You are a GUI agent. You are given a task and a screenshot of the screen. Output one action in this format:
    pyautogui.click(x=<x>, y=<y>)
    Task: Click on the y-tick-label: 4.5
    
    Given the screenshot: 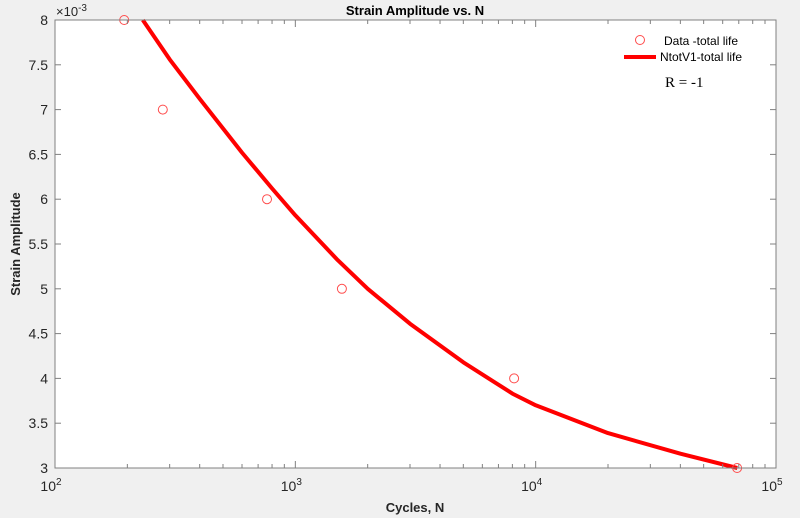 What is the action you would take?
    pyautogui.click(x=39, y=334)
    